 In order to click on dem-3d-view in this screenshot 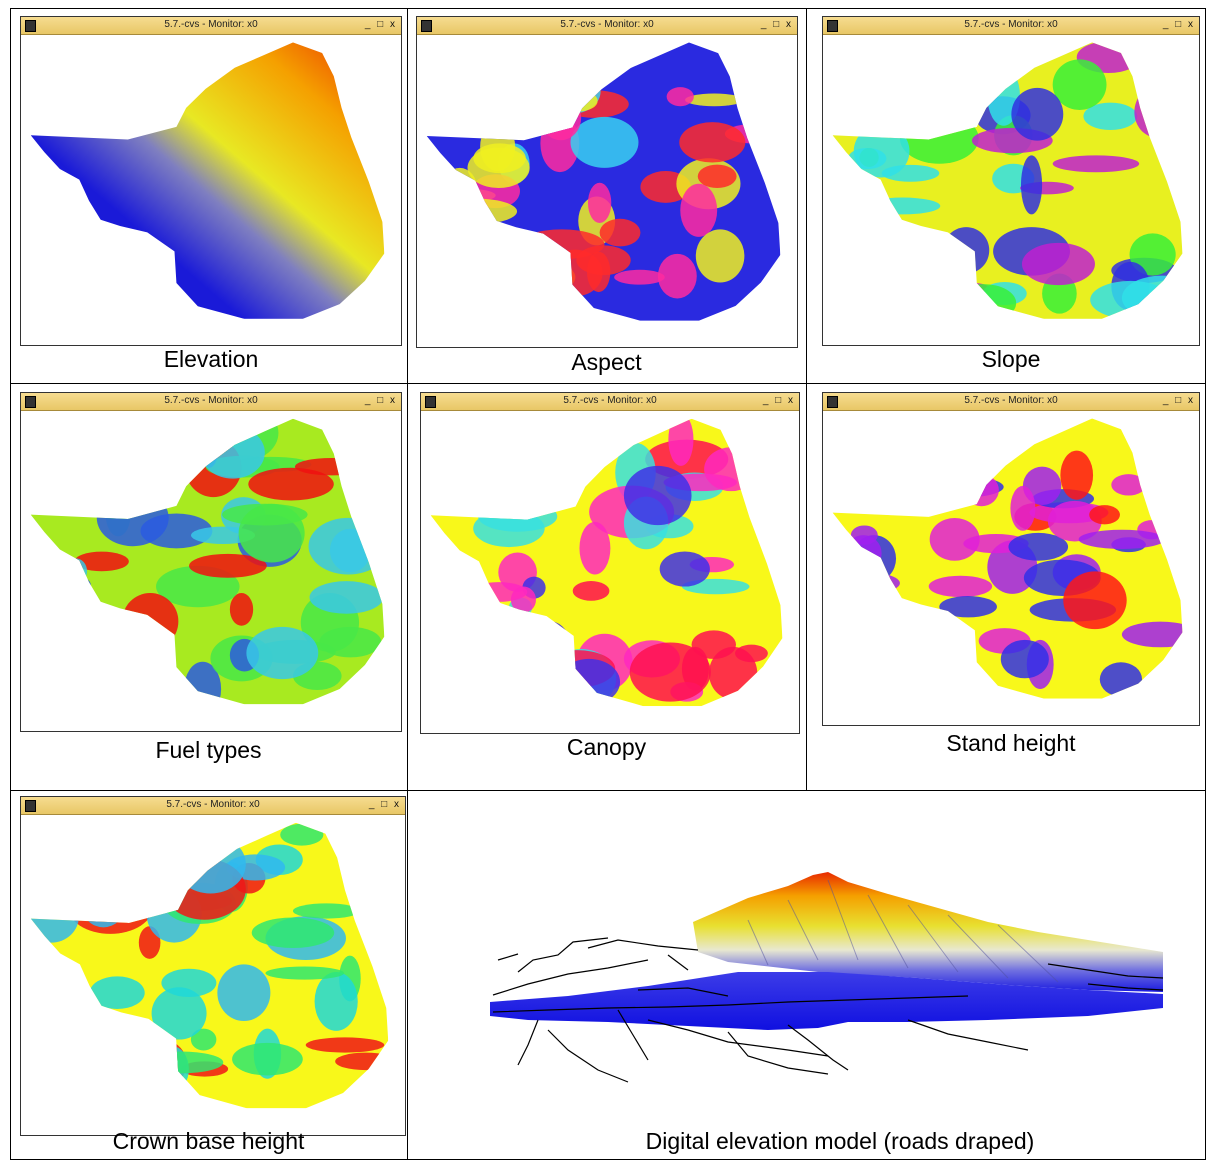, I will do `click(827, 977)`.